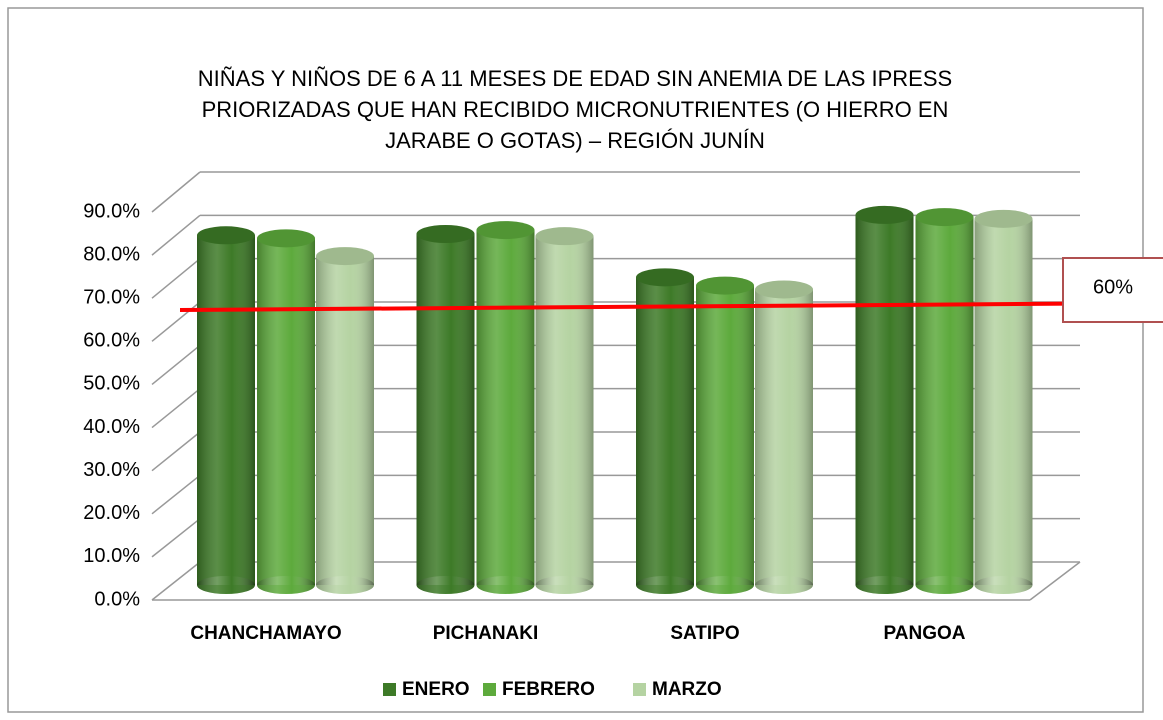 The height and width of the screenshot is (720, 1163). What do you see at coordinates (925, 633) in the screenshot?
I see `x-tick-label: PANGOA` at bounding box center [925, 633].